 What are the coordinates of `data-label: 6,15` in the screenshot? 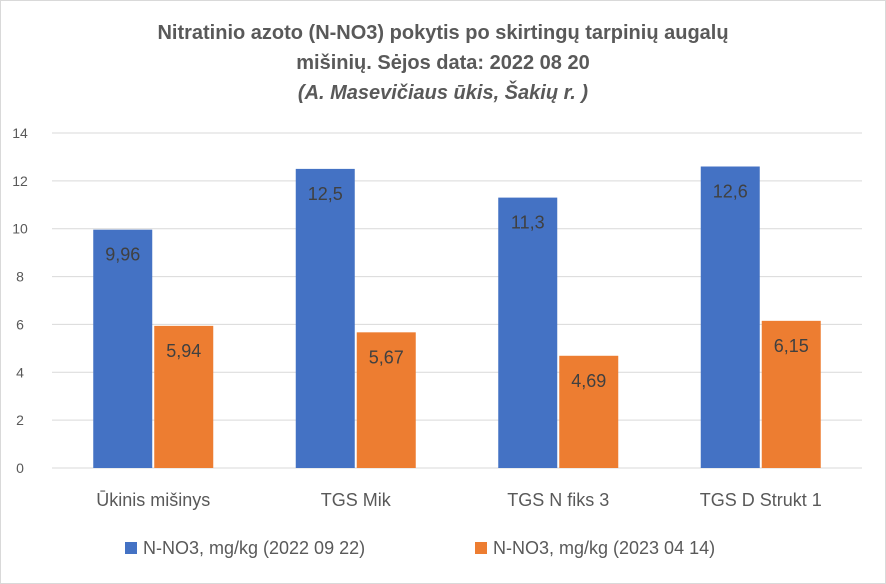 It's located at (791, 346).